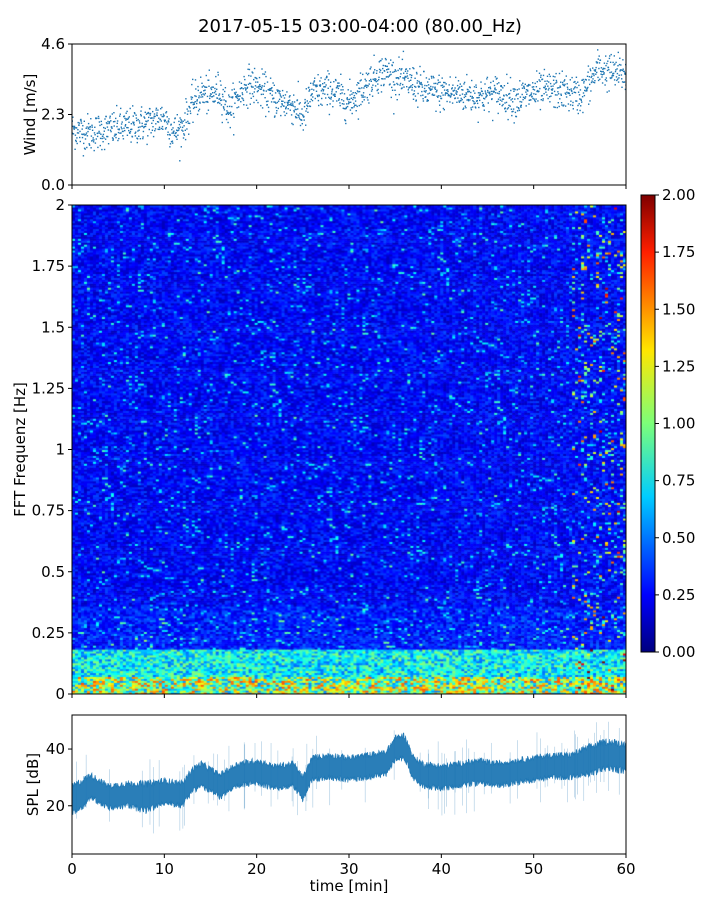  What do you see at coordinates (53, 44) in the screenshot?
I see `wind-ytick-label-2: 4.6` at bounding box center [53, 44].